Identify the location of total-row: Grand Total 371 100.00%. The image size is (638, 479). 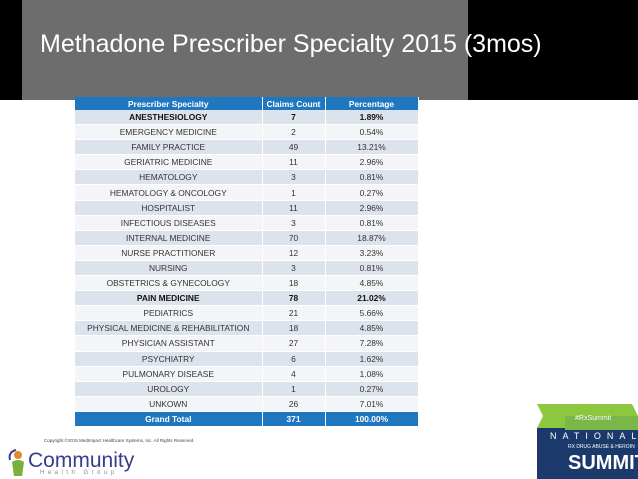
(247, 419).